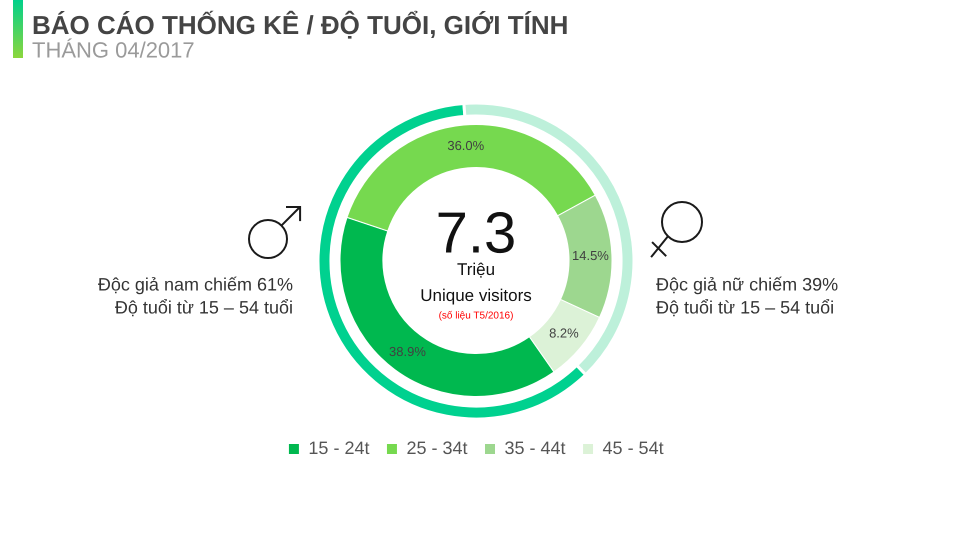 The image size is (973, 545). I want to click on data-label: 14.5%, so click(591, 256).